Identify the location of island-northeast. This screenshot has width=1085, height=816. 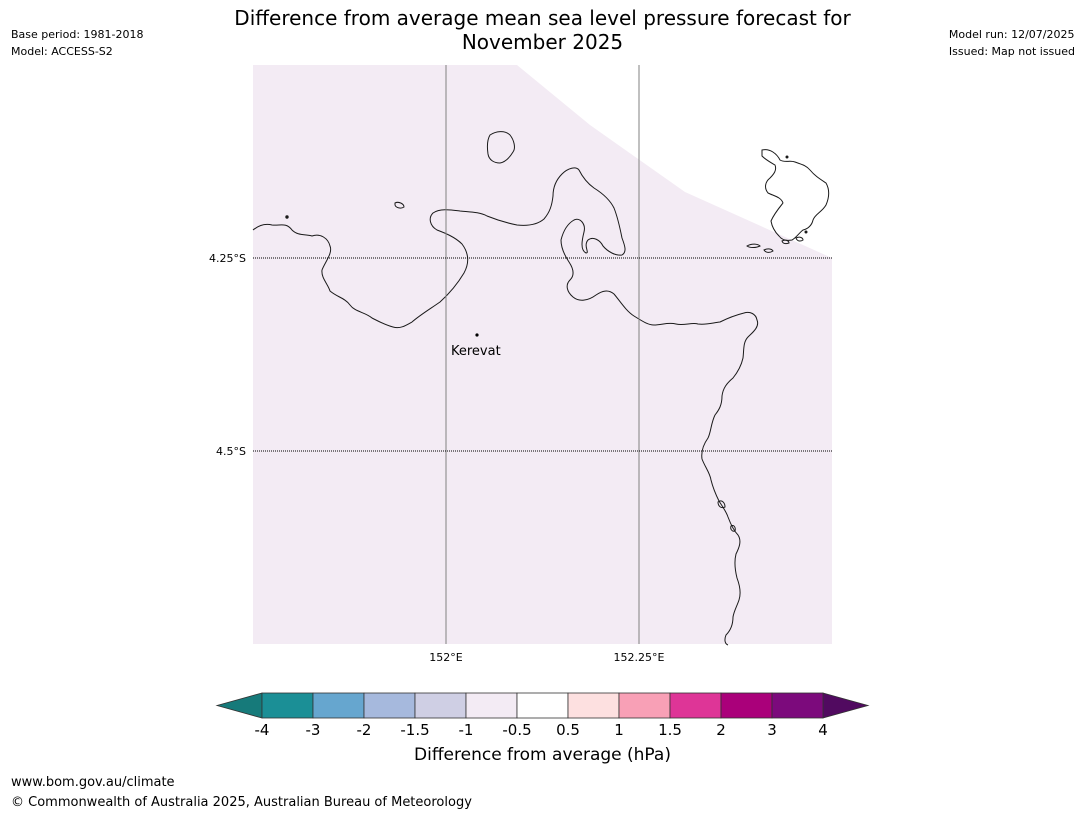
(795, 195).